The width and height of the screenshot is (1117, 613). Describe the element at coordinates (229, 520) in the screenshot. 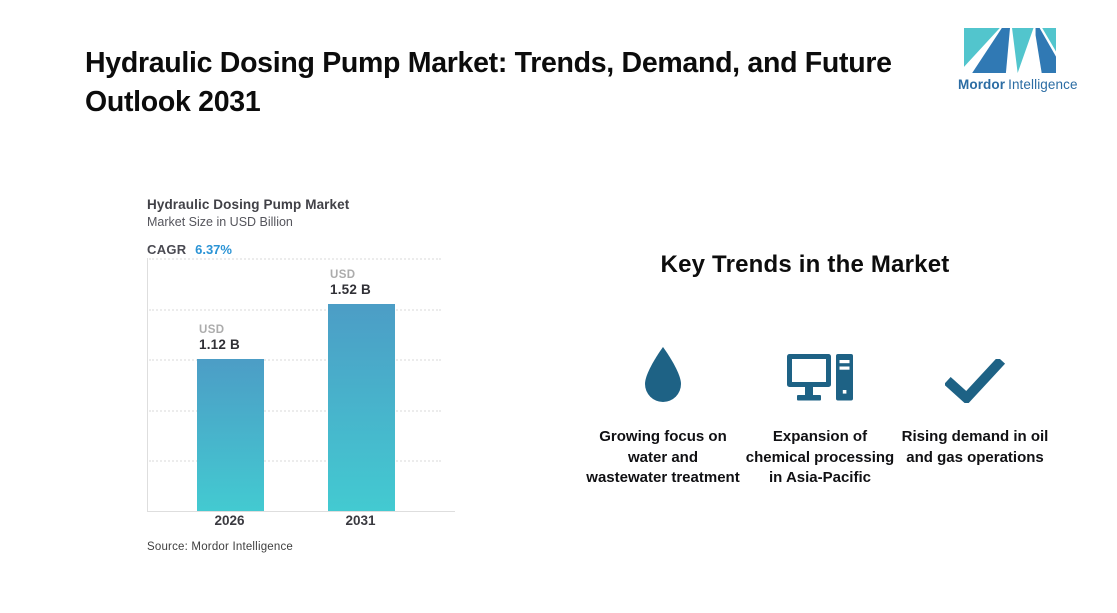

I see `x-tick-2026: 2026` at that location.